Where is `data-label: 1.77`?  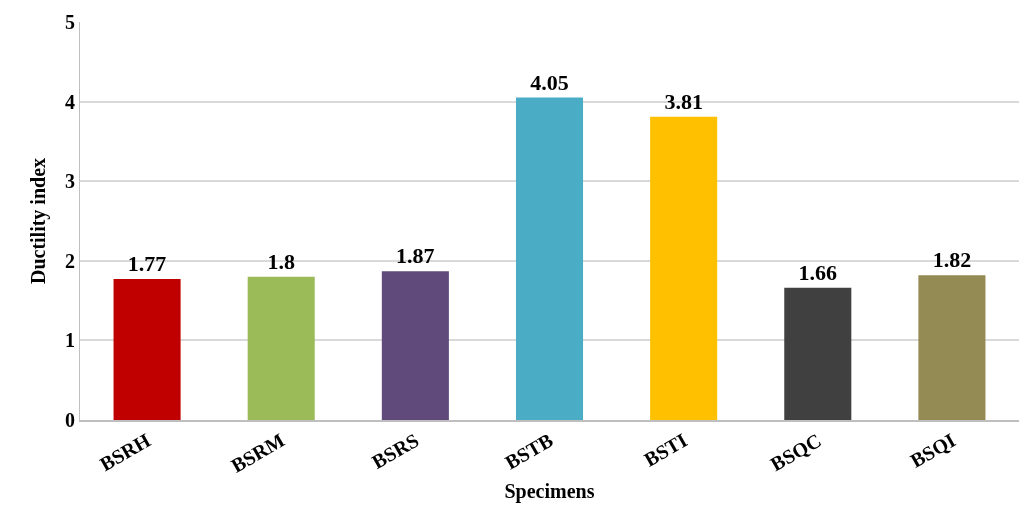 data-label: 1.77 is located at coordinates (147, 264).